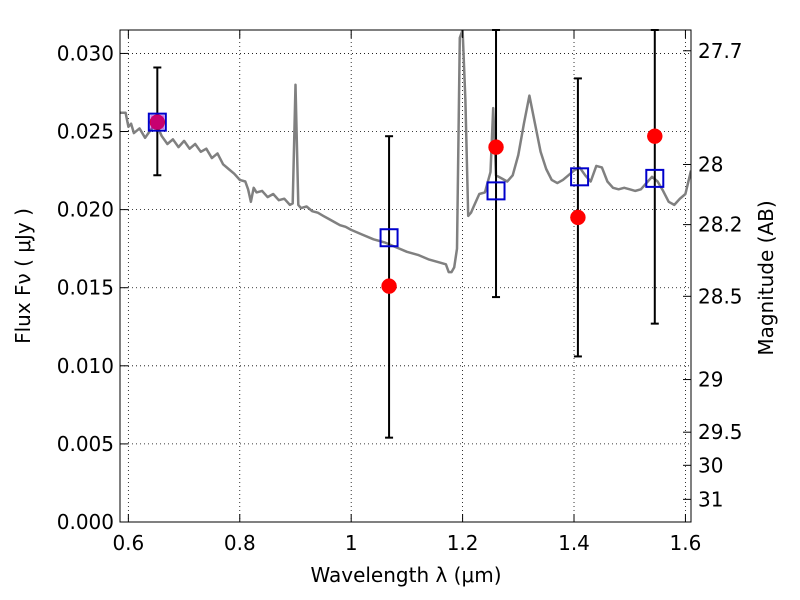  I want to click on x-tick-label: 1, so click(351, 543).